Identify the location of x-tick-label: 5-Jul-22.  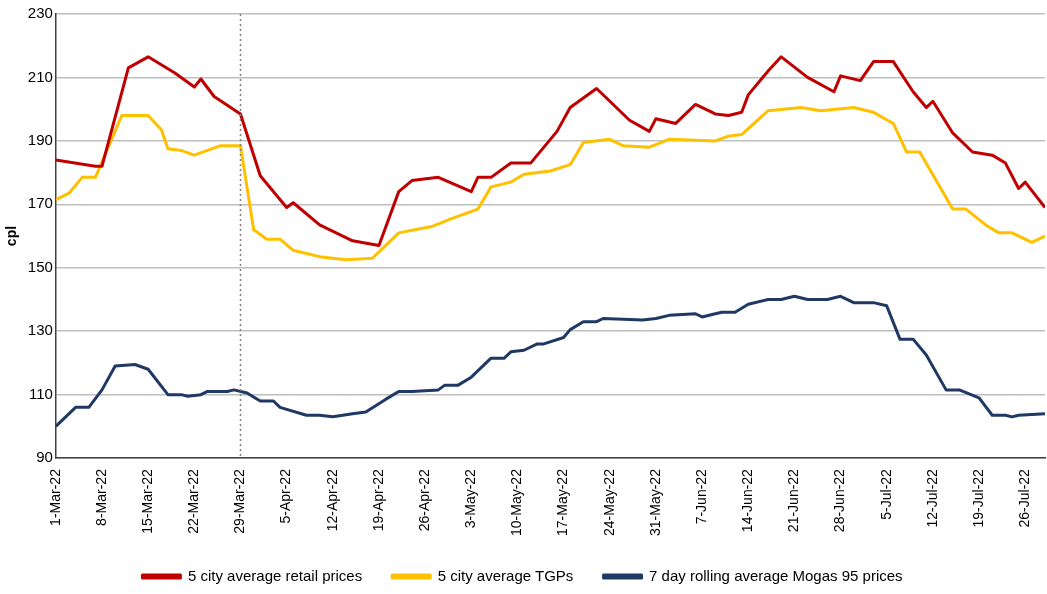
(885, 494).